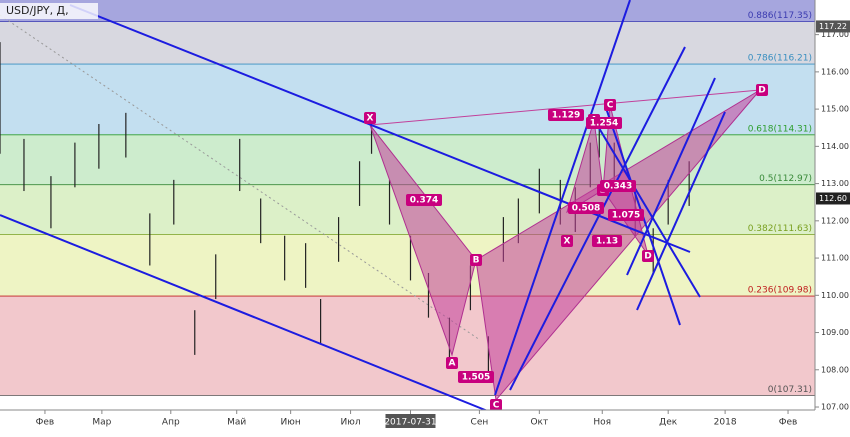  I want to click on pattern-label: 0.374, so click(424, 201).